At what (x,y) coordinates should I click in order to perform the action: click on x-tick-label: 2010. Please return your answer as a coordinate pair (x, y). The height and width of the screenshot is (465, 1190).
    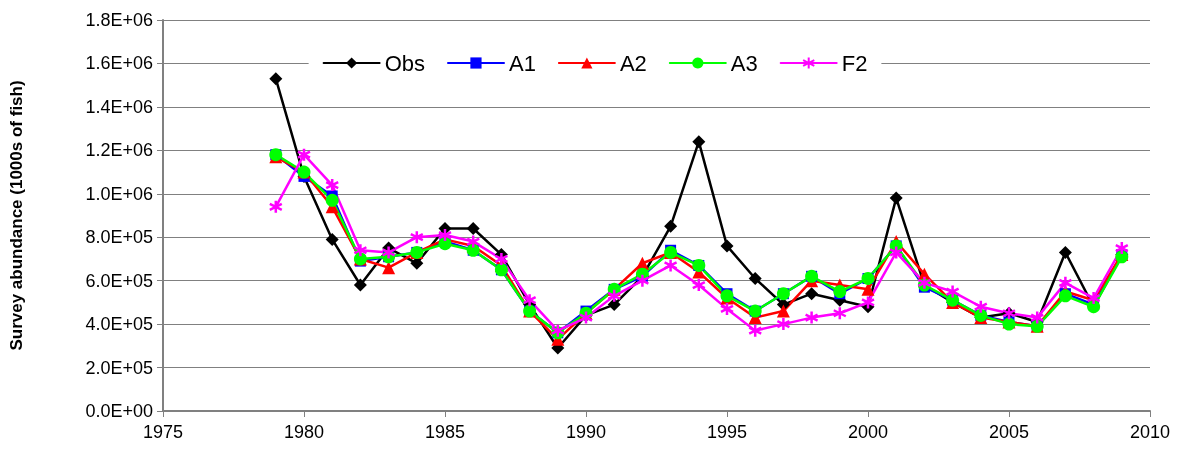
    Looking at the image, I should click on (1150, 432).